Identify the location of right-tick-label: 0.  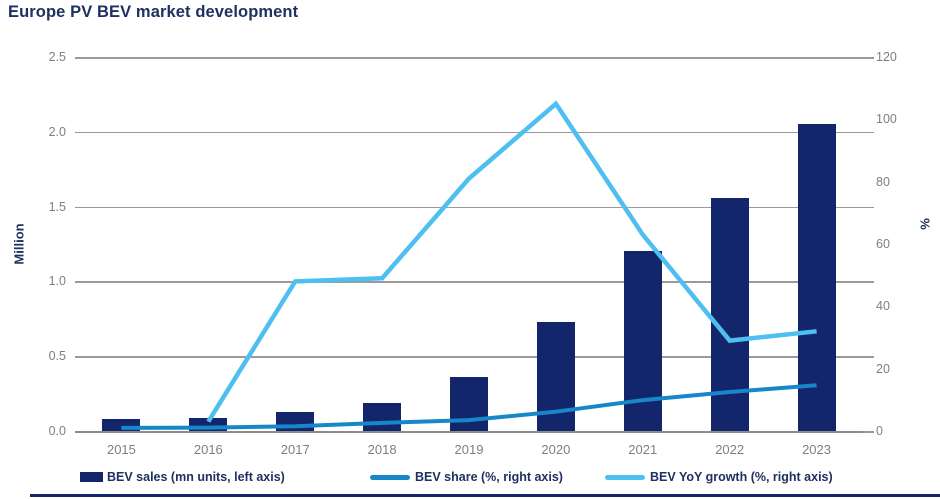
(879, 431).